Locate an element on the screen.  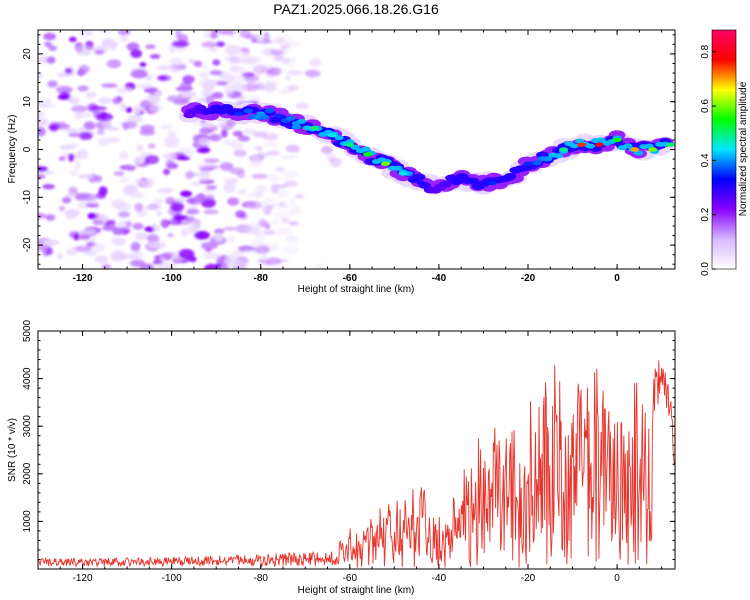
y-tick-label: 10 is located at coordinates (27, 102).